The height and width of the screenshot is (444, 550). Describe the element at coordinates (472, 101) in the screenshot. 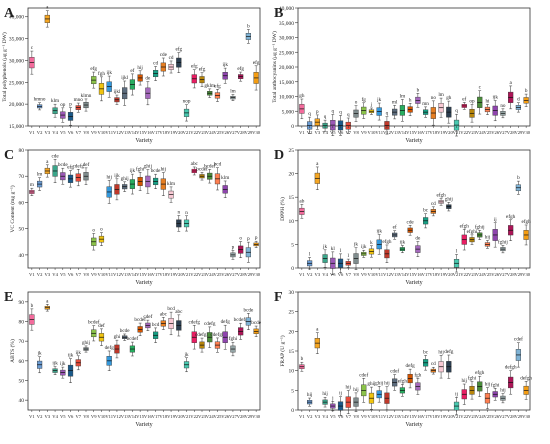

I see `significance-letter: op` at that location.